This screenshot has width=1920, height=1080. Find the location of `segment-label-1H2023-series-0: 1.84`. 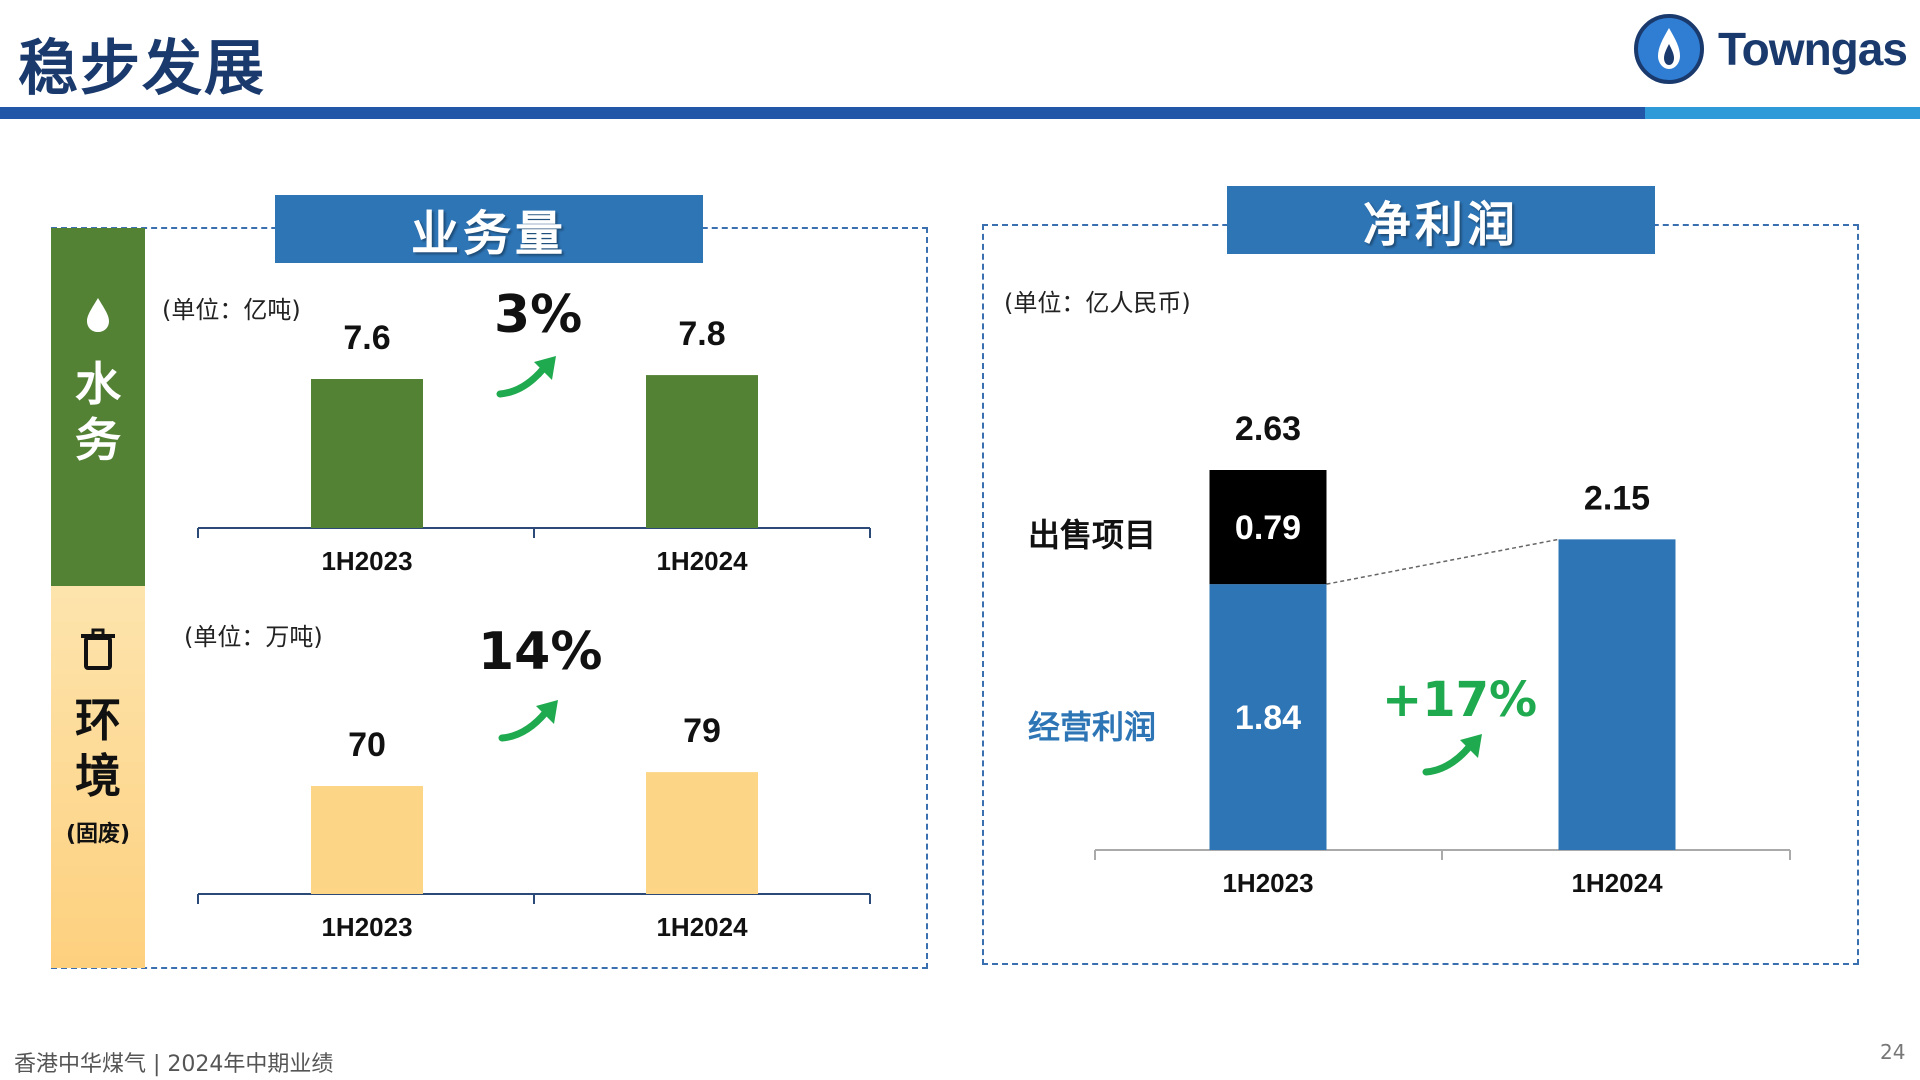

segment-label-1H2023-series-0: 1.84 is located at coordinates (1268, 718).